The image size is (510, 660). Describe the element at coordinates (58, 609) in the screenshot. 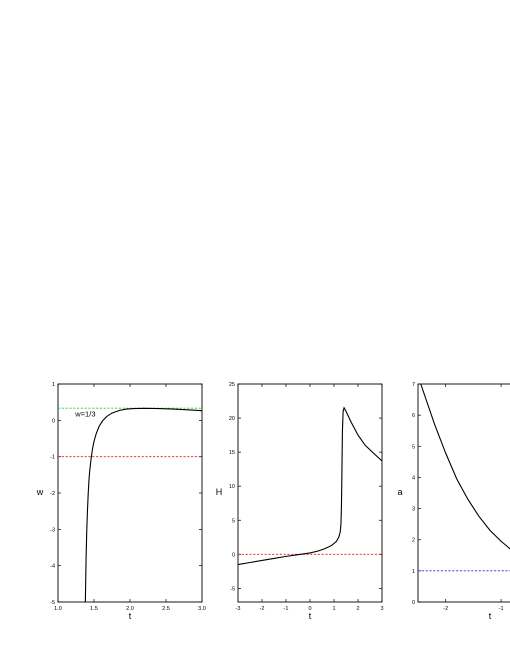

I see `w-x-tick-label: 1.0` at that location.